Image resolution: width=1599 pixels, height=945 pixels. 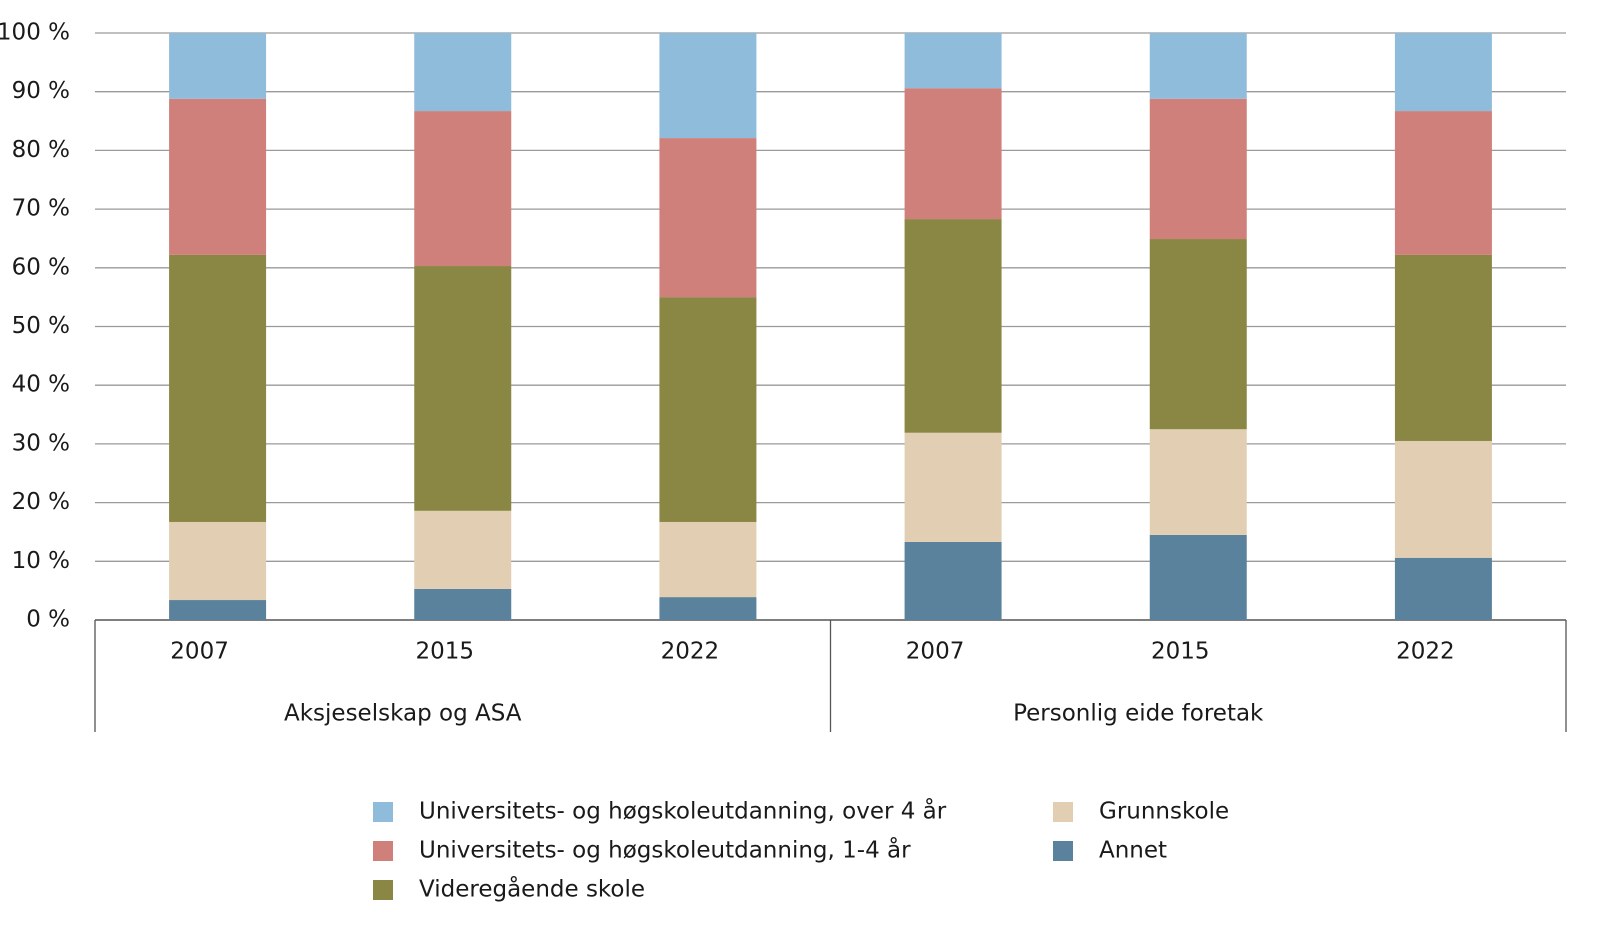 What do you see at coordinates (41, 502) in the screenshot?
I see `y-tick-label: 20 %` at bounding box center [41, 502].